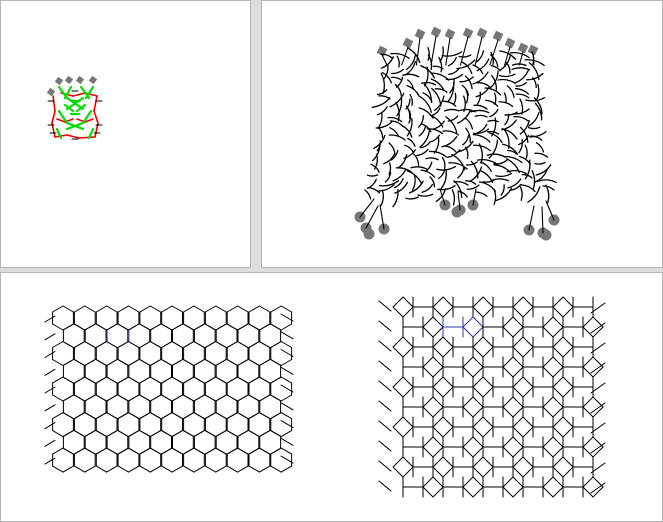  What do you see at coordinates (50, 408) in the screenshot?
I see `hex-stub` at bounding box center [50, 408].